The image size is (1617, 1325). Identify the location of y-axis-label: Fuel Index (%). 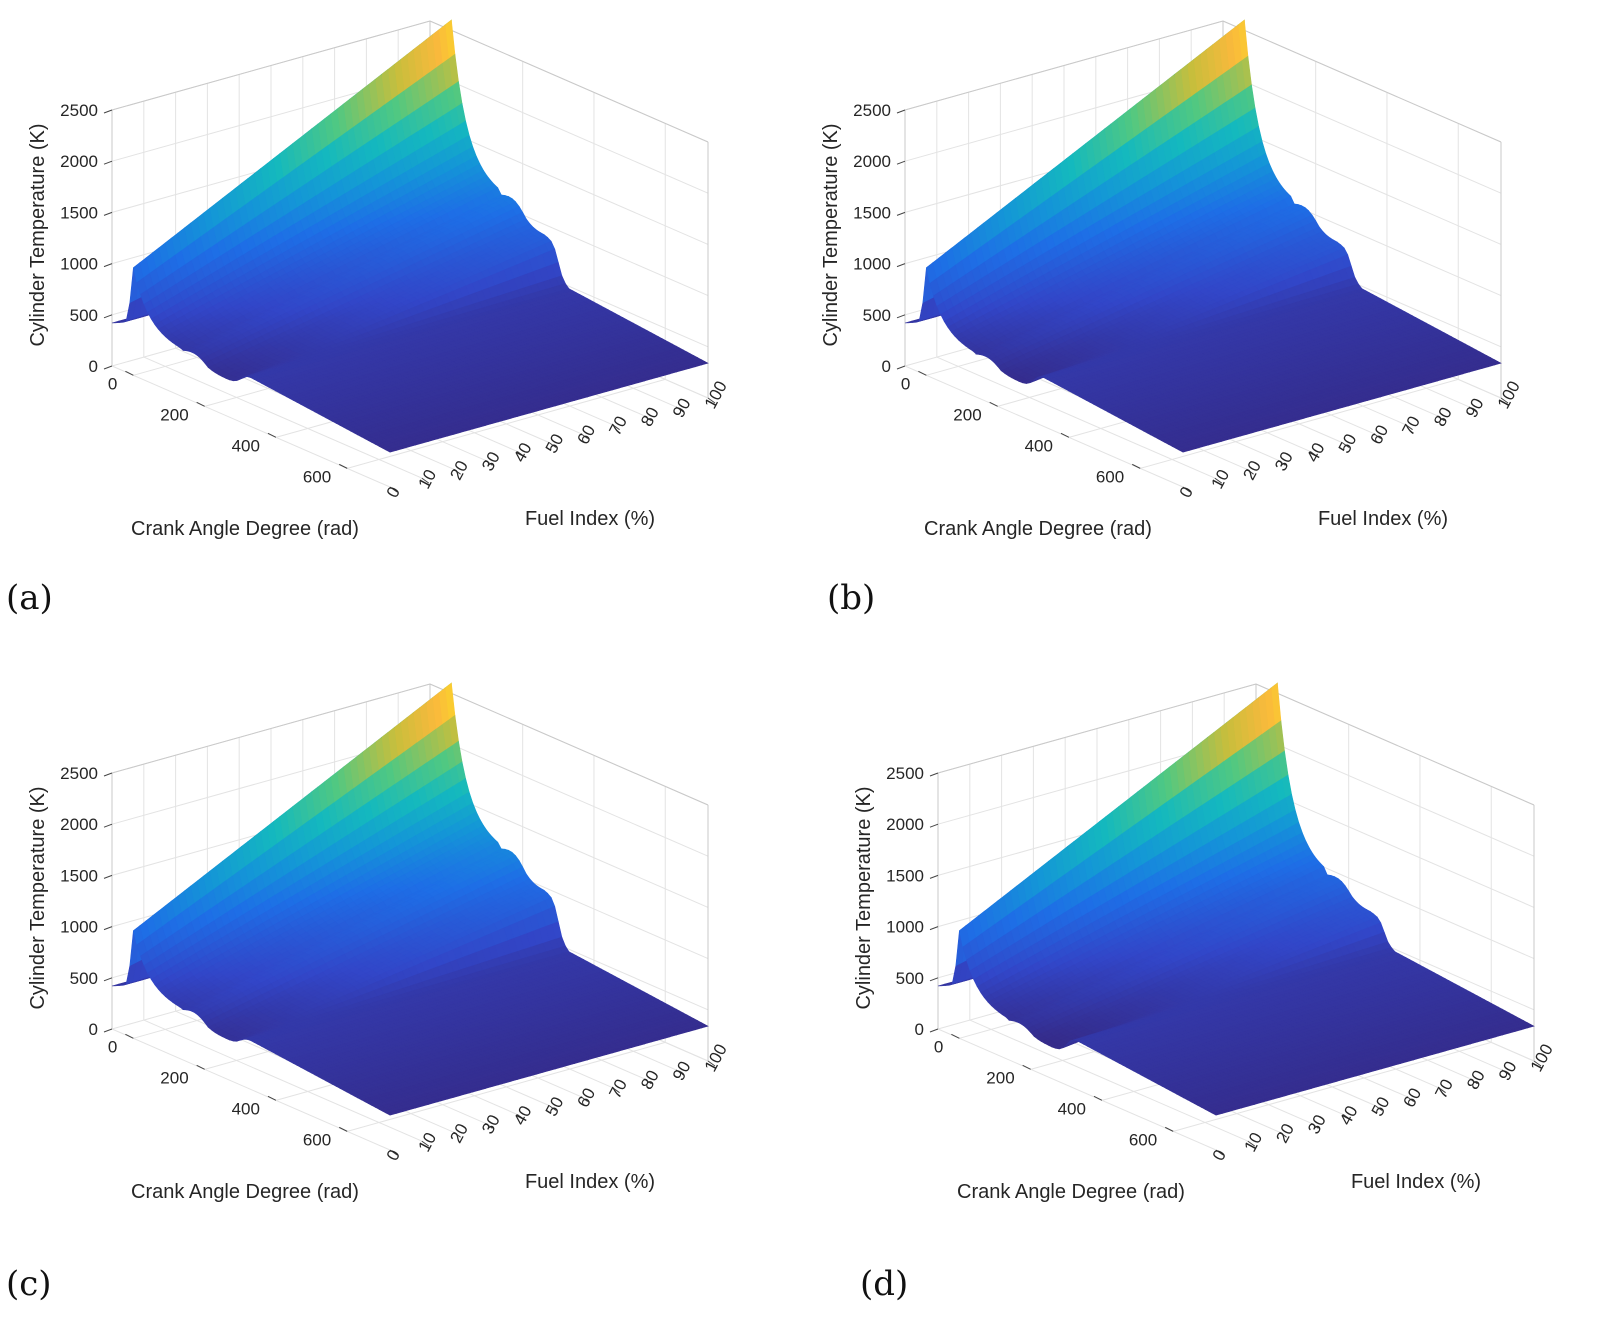
(590, 519).